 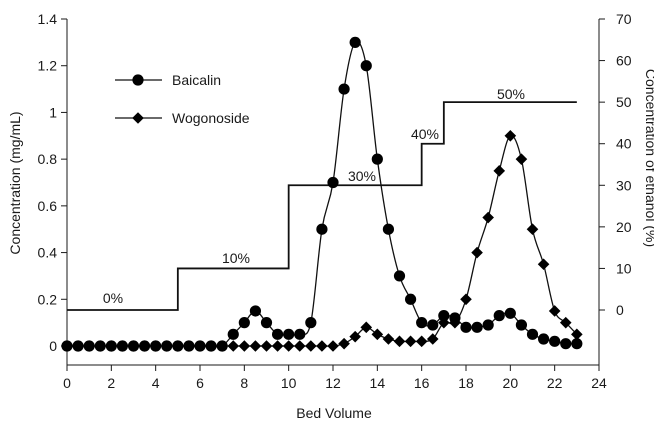 I want to click on y-tick-label: 0.8, so click(x=48, y=159).